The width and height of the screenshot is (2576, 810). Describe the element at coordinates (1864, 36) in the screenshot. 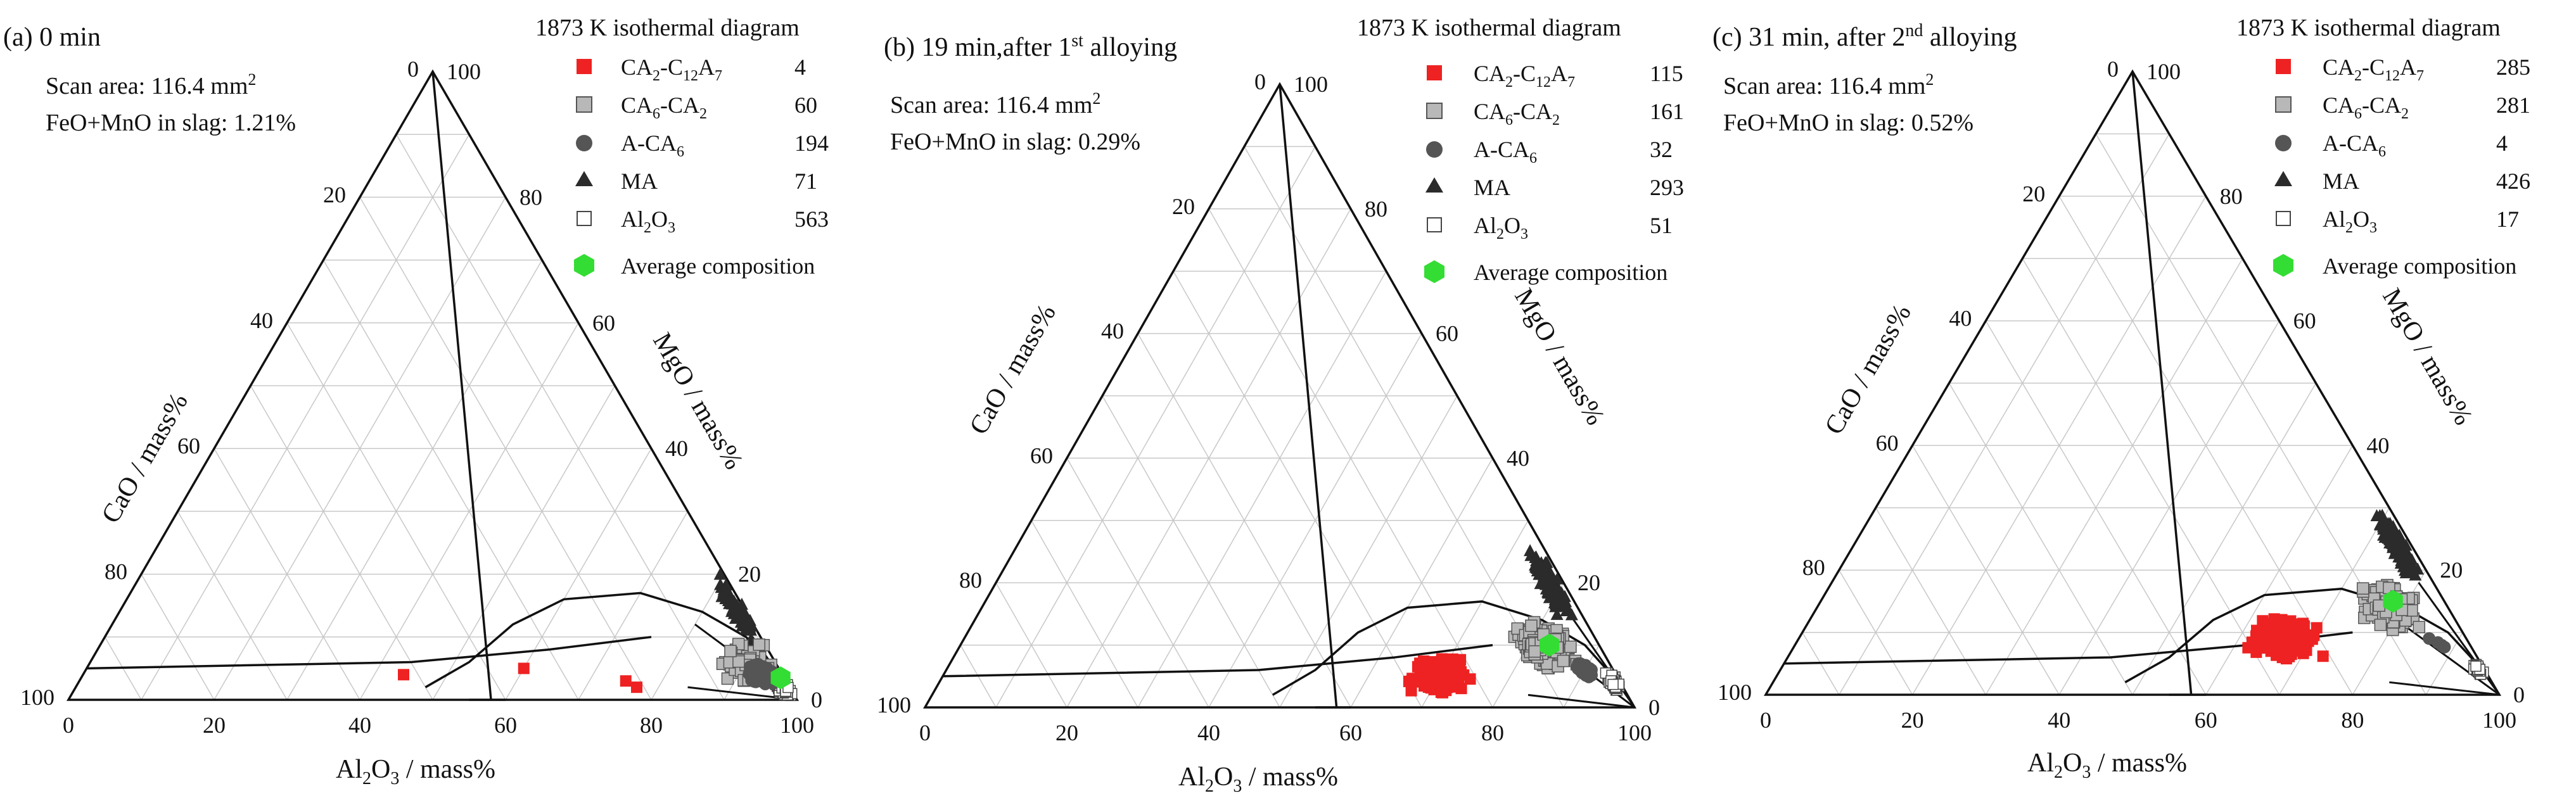

I see `panel-c-title: (c) 31 min, after 2nd alloying` at that location.